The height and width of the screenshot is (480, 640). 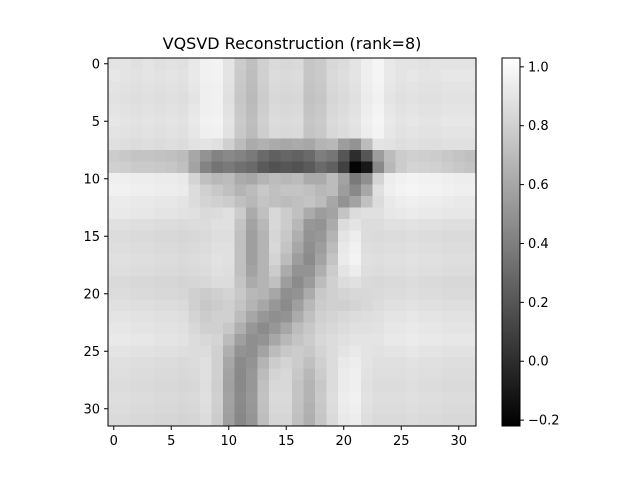 I want to click on colorbar-tick-label: 0.8, so click(x=538, y=126).